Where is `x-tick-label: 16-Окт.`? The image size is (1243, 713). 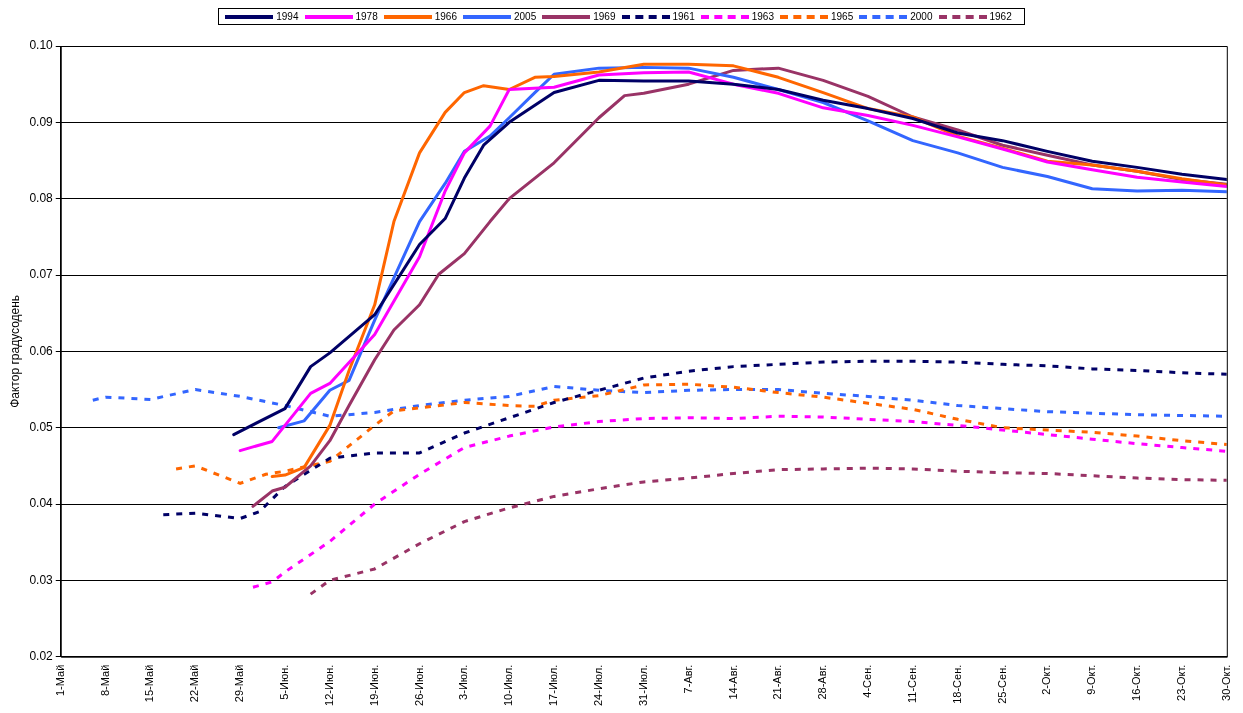 x-tick-label: 16-Окт. is located at coordinates (1136, 682).